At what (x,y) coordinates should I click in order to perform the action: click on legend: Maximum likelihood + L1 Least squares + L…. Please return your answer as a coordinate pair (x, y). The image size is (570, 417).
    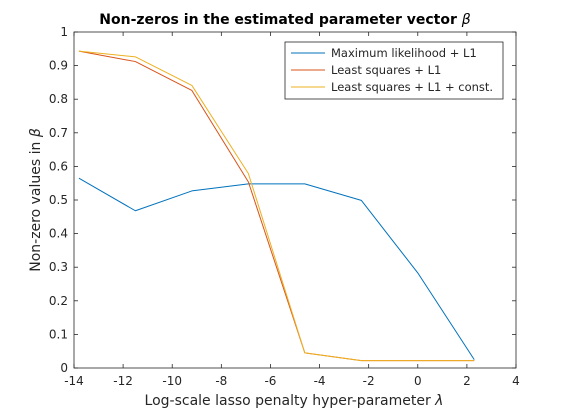
    Looking at the image, I should click on (394, 70).